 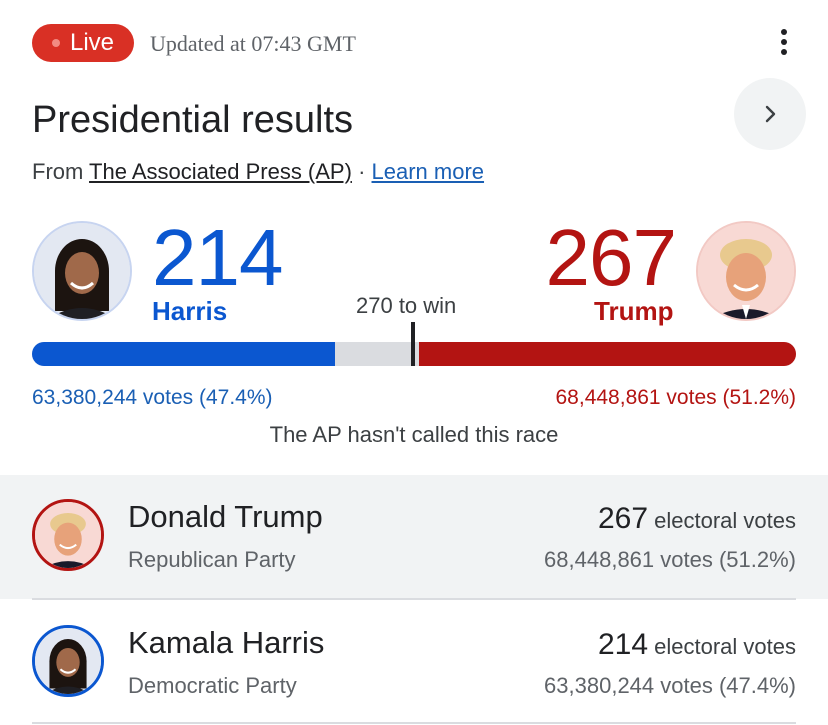 What do you see at coordinates (212, 559) in the screenshot?
I see `candidate-party: Republican Party` at bounding box center [212, 559].